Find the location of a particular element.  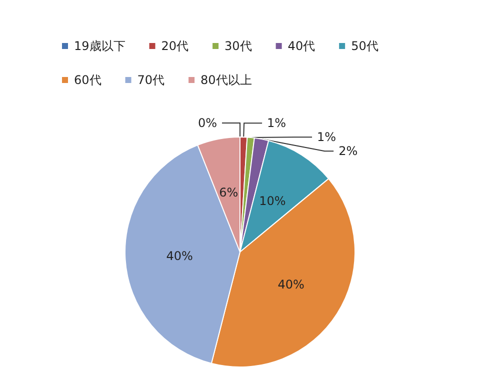

data-label: 2% is located at coordinates (348, 151).